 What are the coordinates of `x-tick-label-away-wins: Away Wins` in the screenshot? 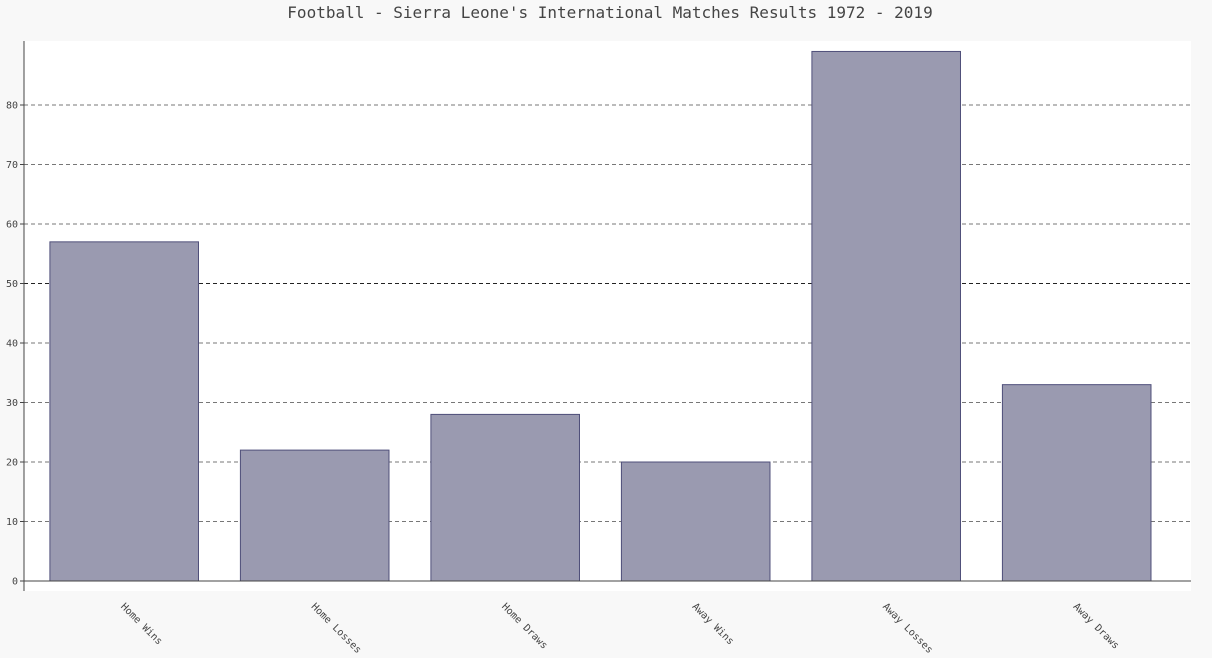 It's located at (713, 624).